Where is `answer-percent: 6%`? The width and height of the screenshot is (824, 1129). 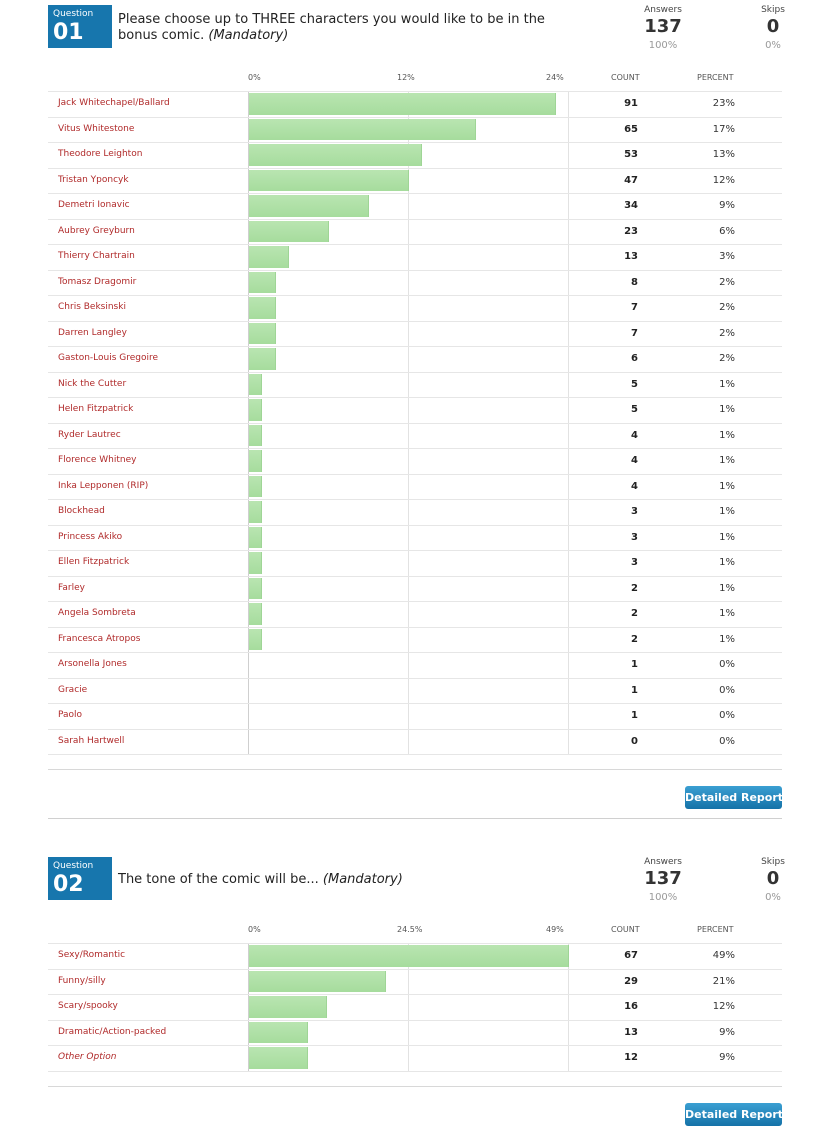 answer-percent: 6% is located at coordinates (727, 231).